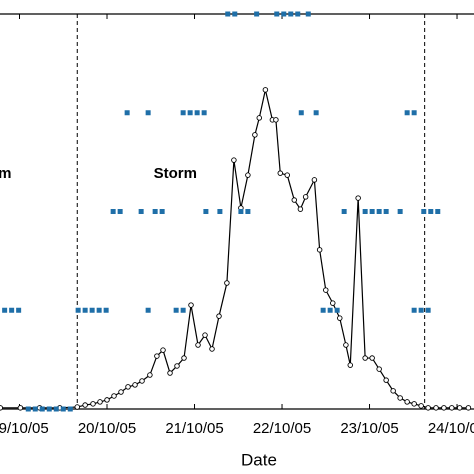 This screenshot has height=474, width=474. Describe the element at coordinates (24, 428) in the screenshot. I see `x-tick-label: 19/10/05` at that location.